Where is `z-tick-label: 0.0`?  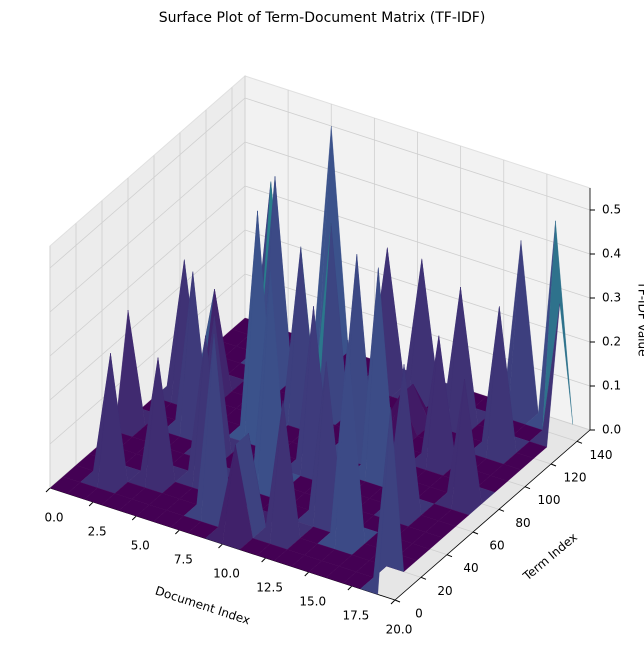 z-tick-label: 0.0 is located at coordinates (611, 430).